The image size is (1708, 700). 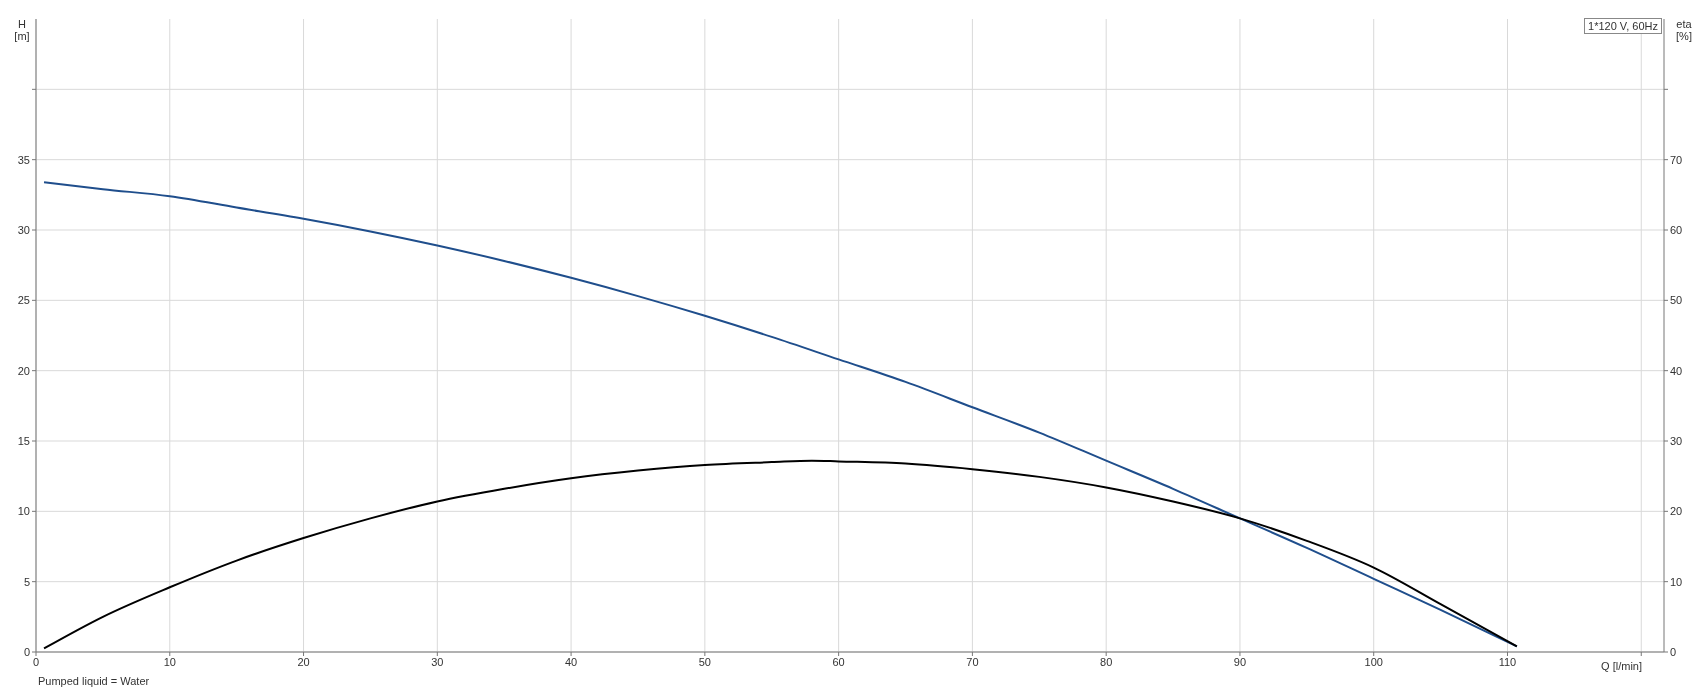 I want to click on y2-tick-label: 10, so click(x=1676, y=581).